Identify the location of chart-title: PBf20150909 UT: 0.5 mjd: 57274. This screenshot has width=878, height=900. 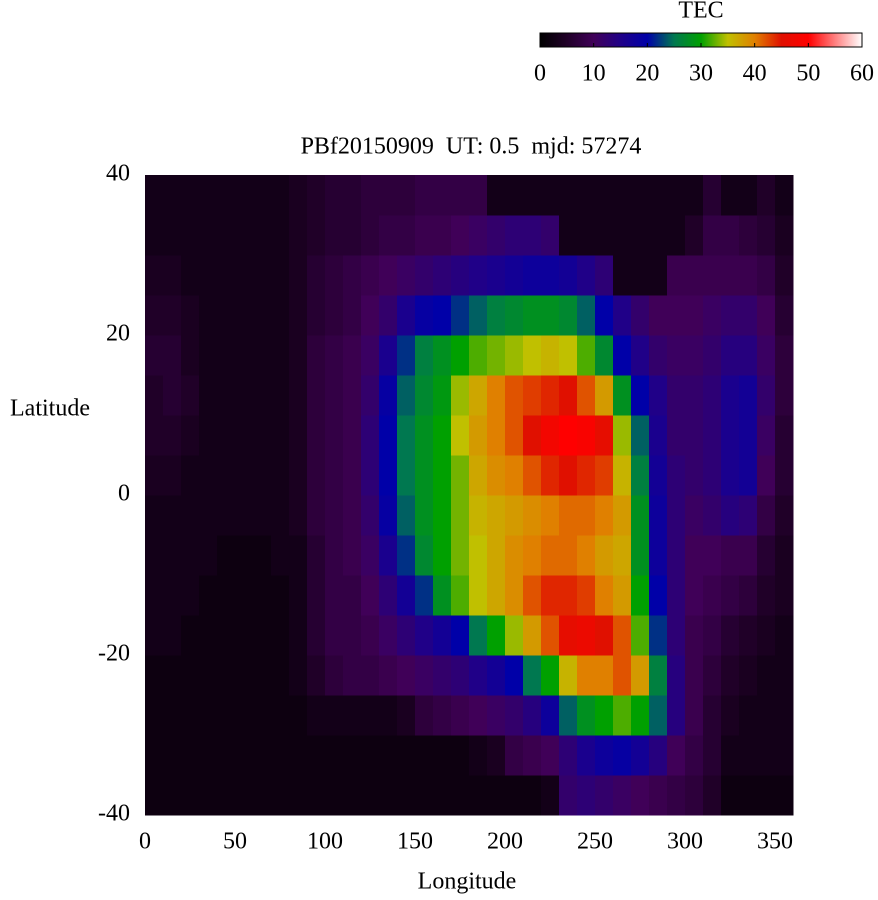
(471, 147).